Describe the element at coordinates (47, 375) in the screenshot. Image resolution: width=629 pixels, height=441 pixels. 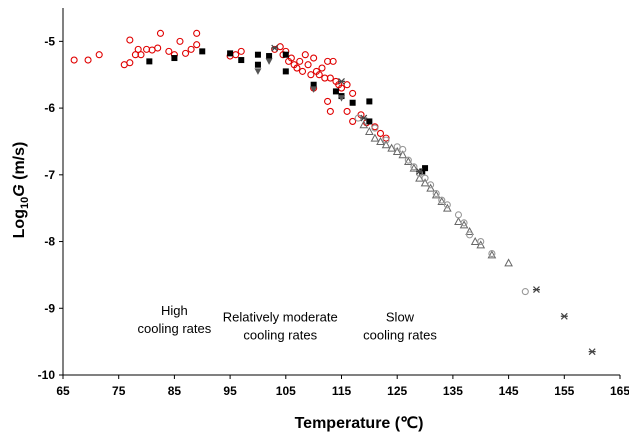
I see `y-tick-label: -10` at that location.